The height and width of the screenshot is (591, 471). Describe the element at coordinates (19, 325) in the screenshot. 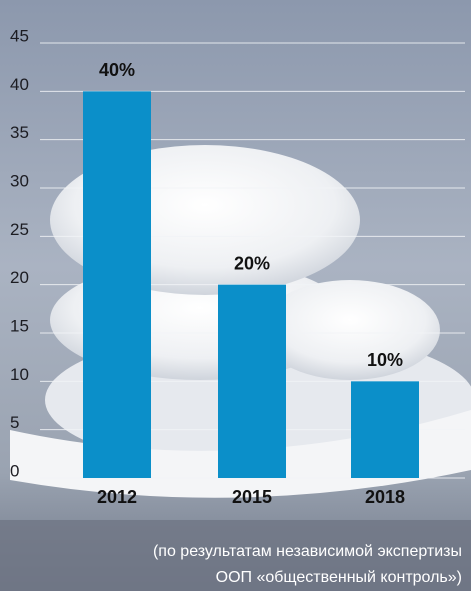

I see `y-tick-label: 15` at that location.